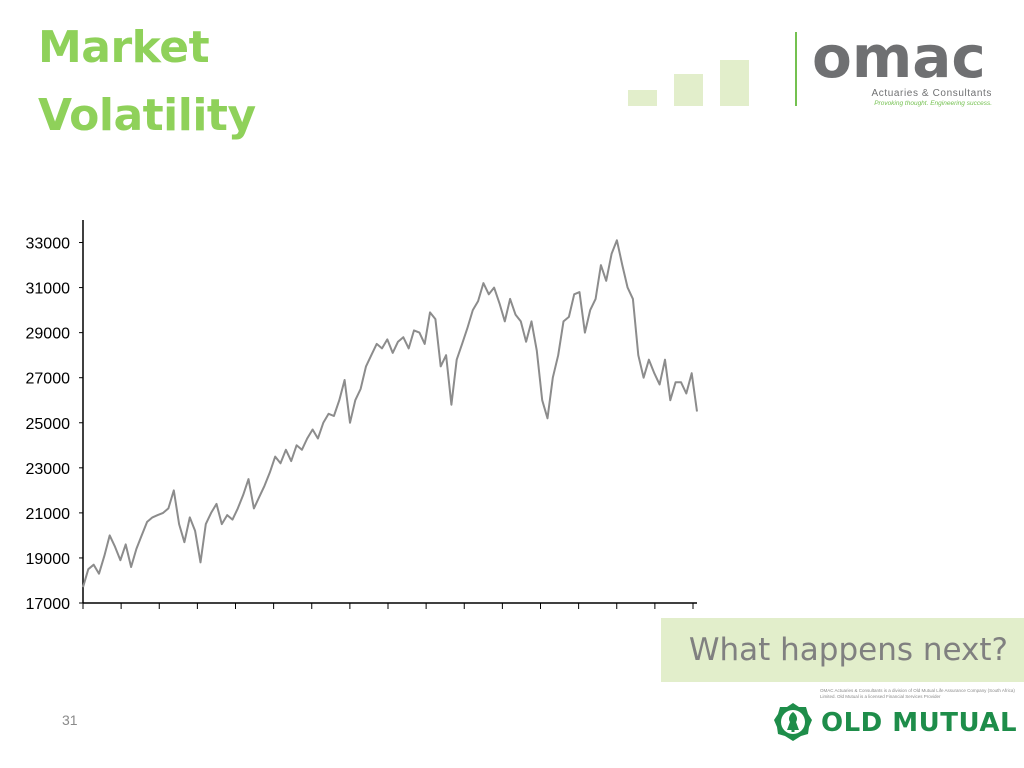 The image size is (1024, 768). Describe the element at coordinates (124, 47) in the screenshot. I see `title-line-1: Market` at that location.